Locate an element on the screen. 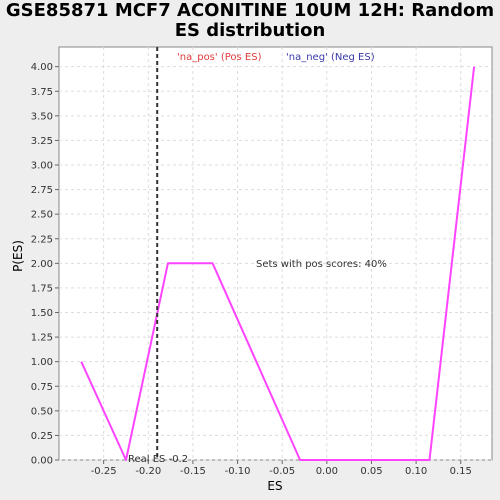 Image resolution: width=500 pixels, height=500 pixels. y-tick-label: 0.00 is located at coordinates (42, 461).